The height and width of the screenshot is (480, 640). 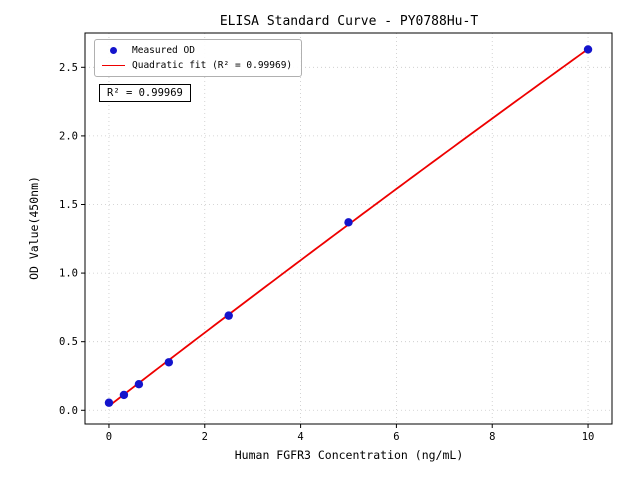 I want to click on legend: Measured OD Quadratic fit (R² = 0.99969), so click(x=198, y=58).